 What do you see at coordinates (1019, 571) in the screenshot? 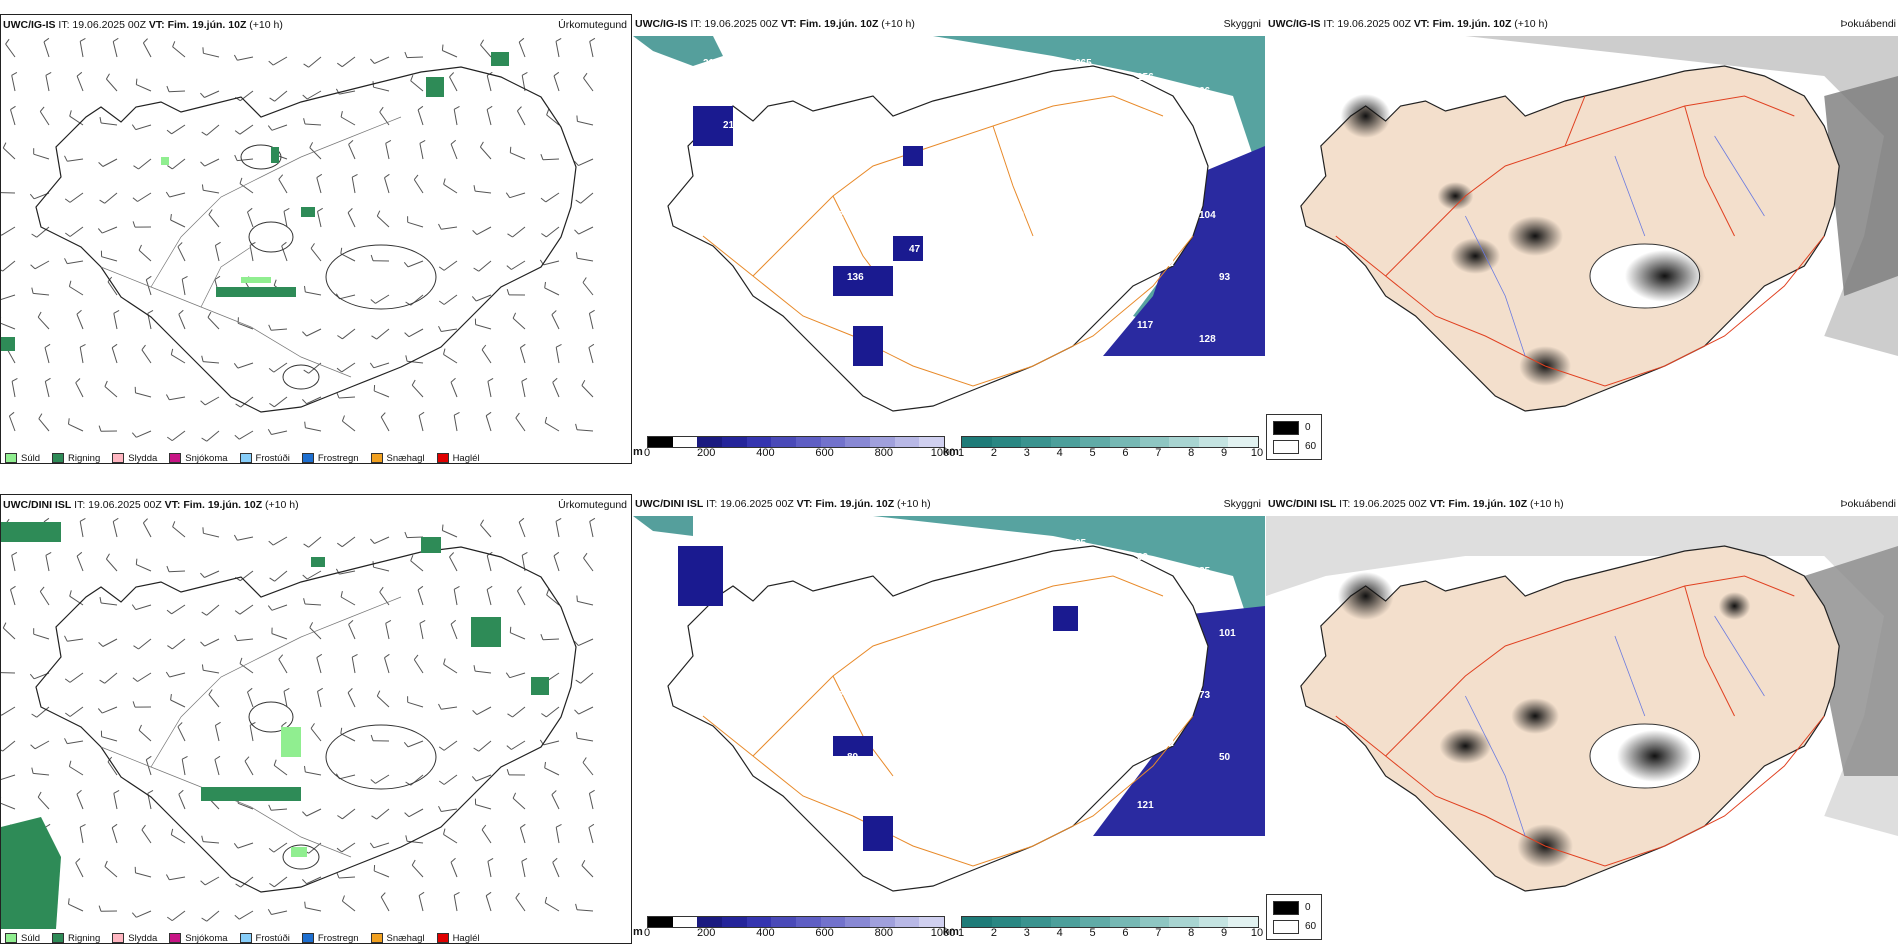
I see `cloud-base-label: 48` at bounding box center [1019, 571].